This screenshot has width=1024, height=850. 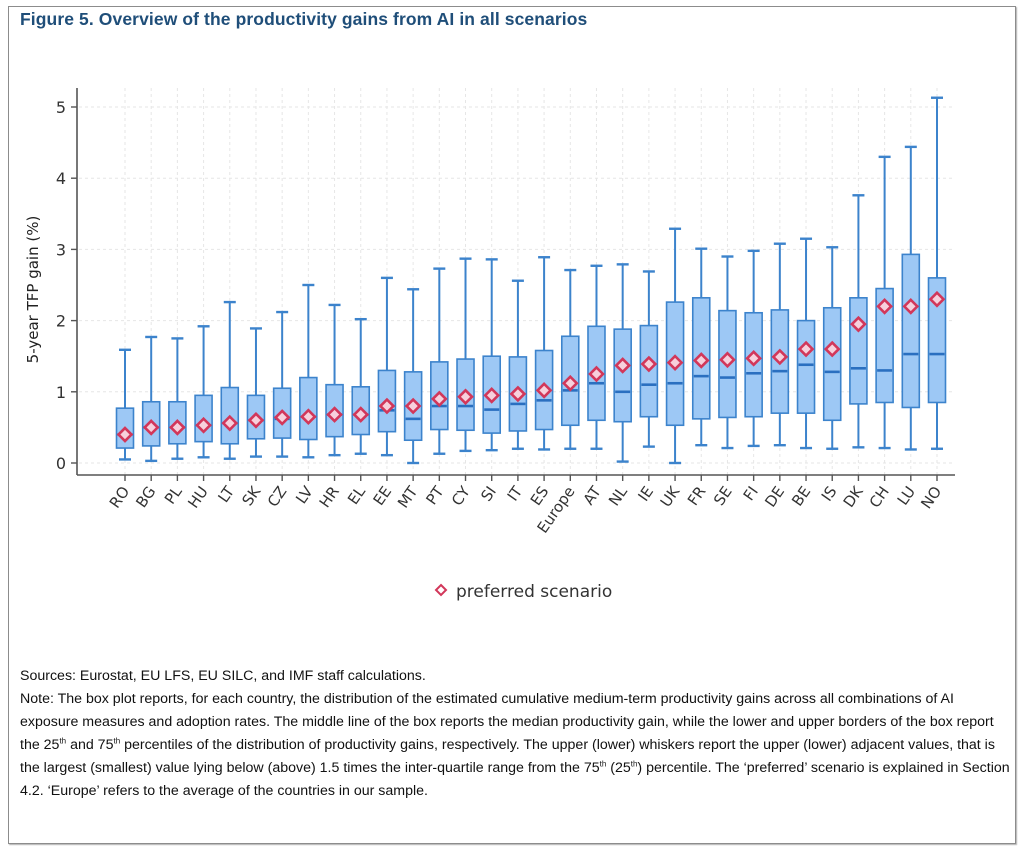 I want to click on x-tick-label: BG, so click(x=145, y=497).